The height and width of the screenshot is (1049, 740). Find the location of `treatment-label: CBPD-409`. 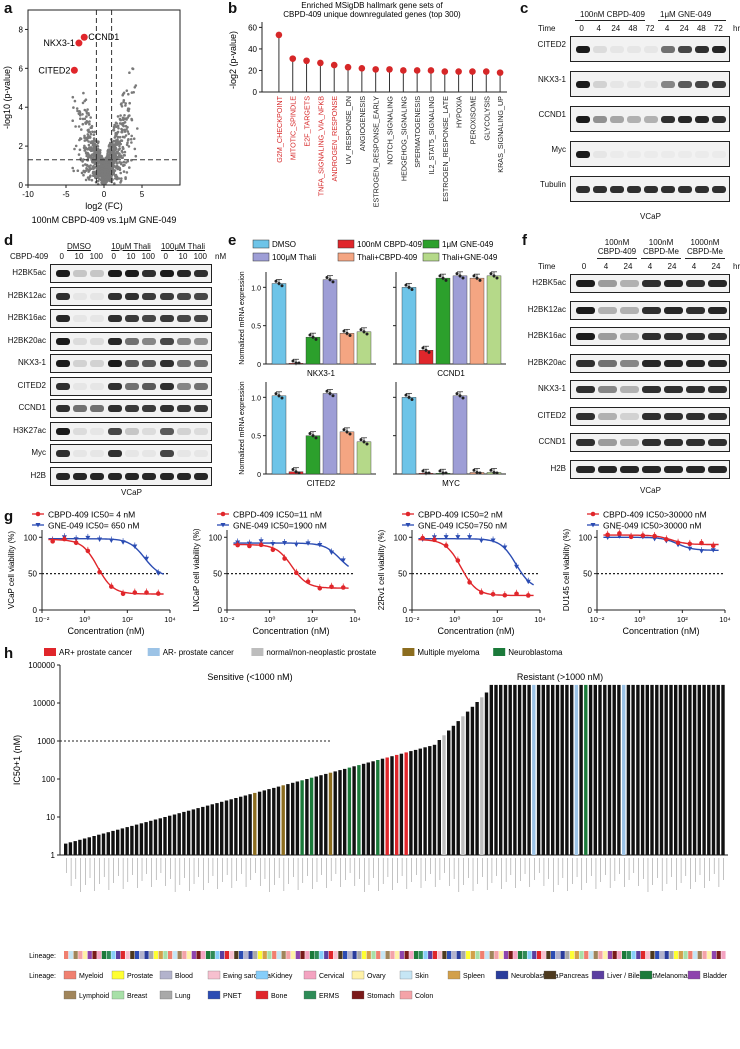

treatment-label: CBPD-409 is located at coordinates (29, 256).